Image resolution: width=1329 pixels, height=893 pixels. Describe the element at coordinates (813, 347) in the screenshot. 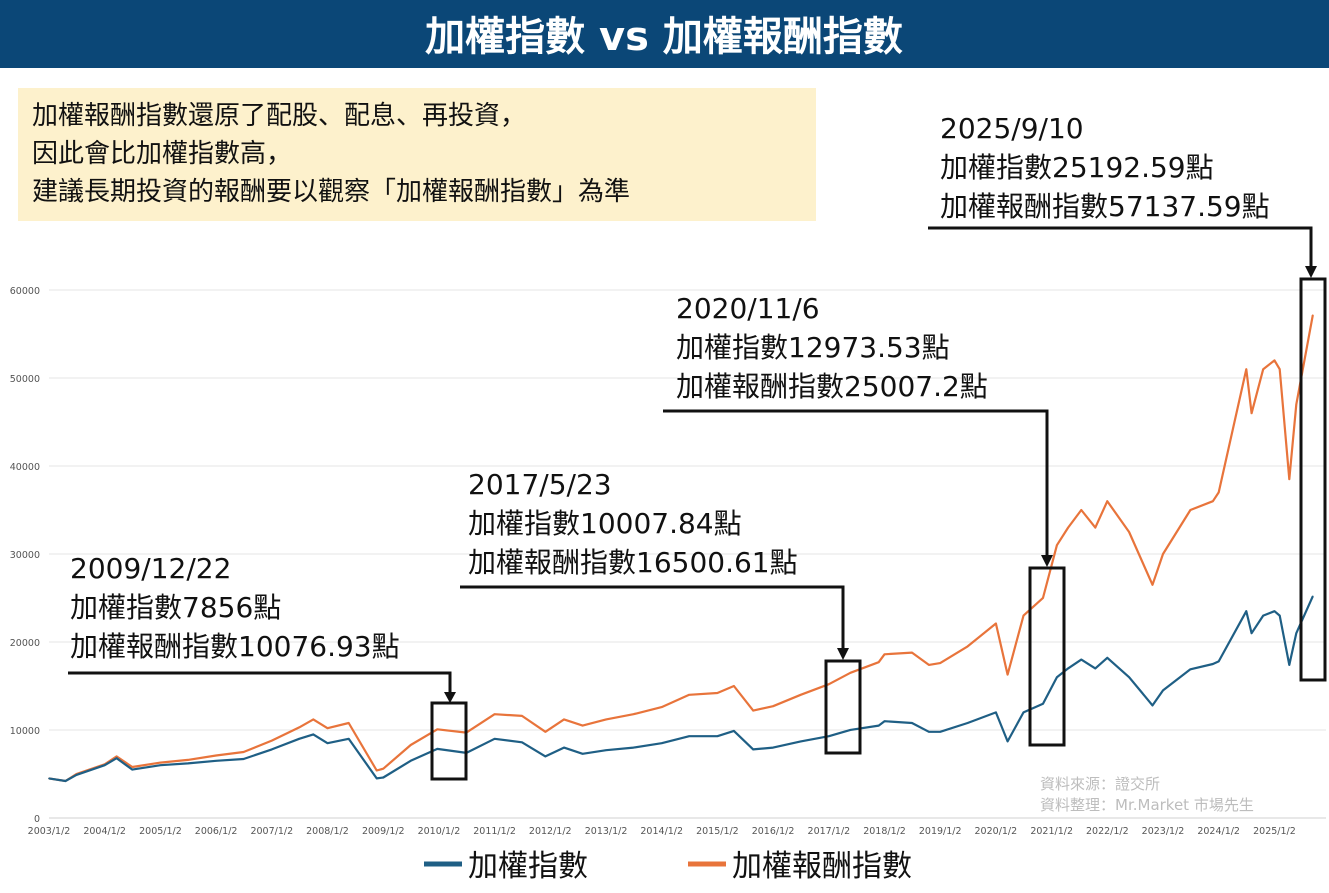

I see `annotation-2020-taiex: 加權指數12973.53點` at that location.